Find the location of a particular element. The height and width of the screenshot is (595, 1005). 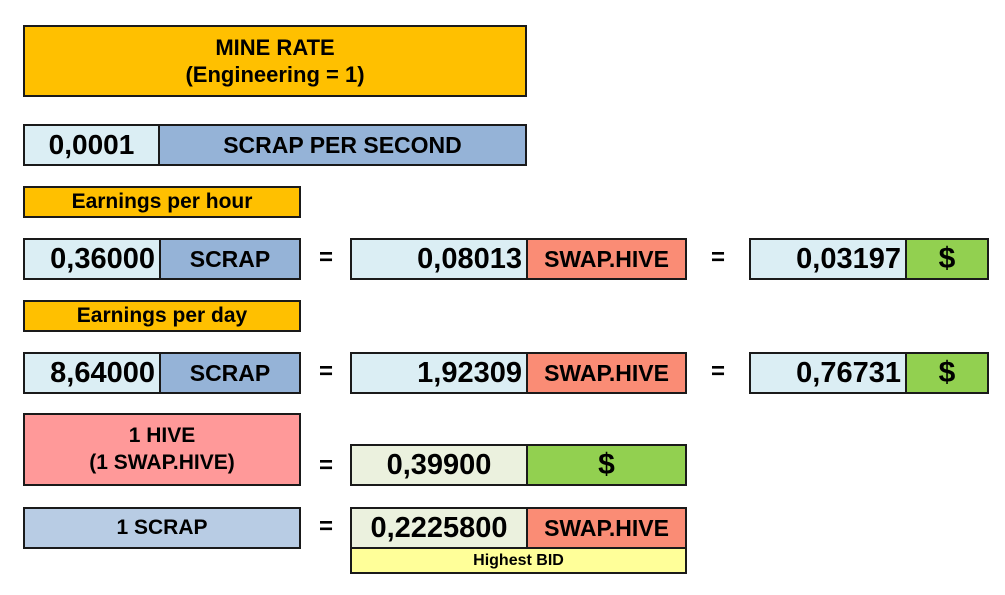

rate-value-text: 0,0001 is located at coordinates (91, 144).